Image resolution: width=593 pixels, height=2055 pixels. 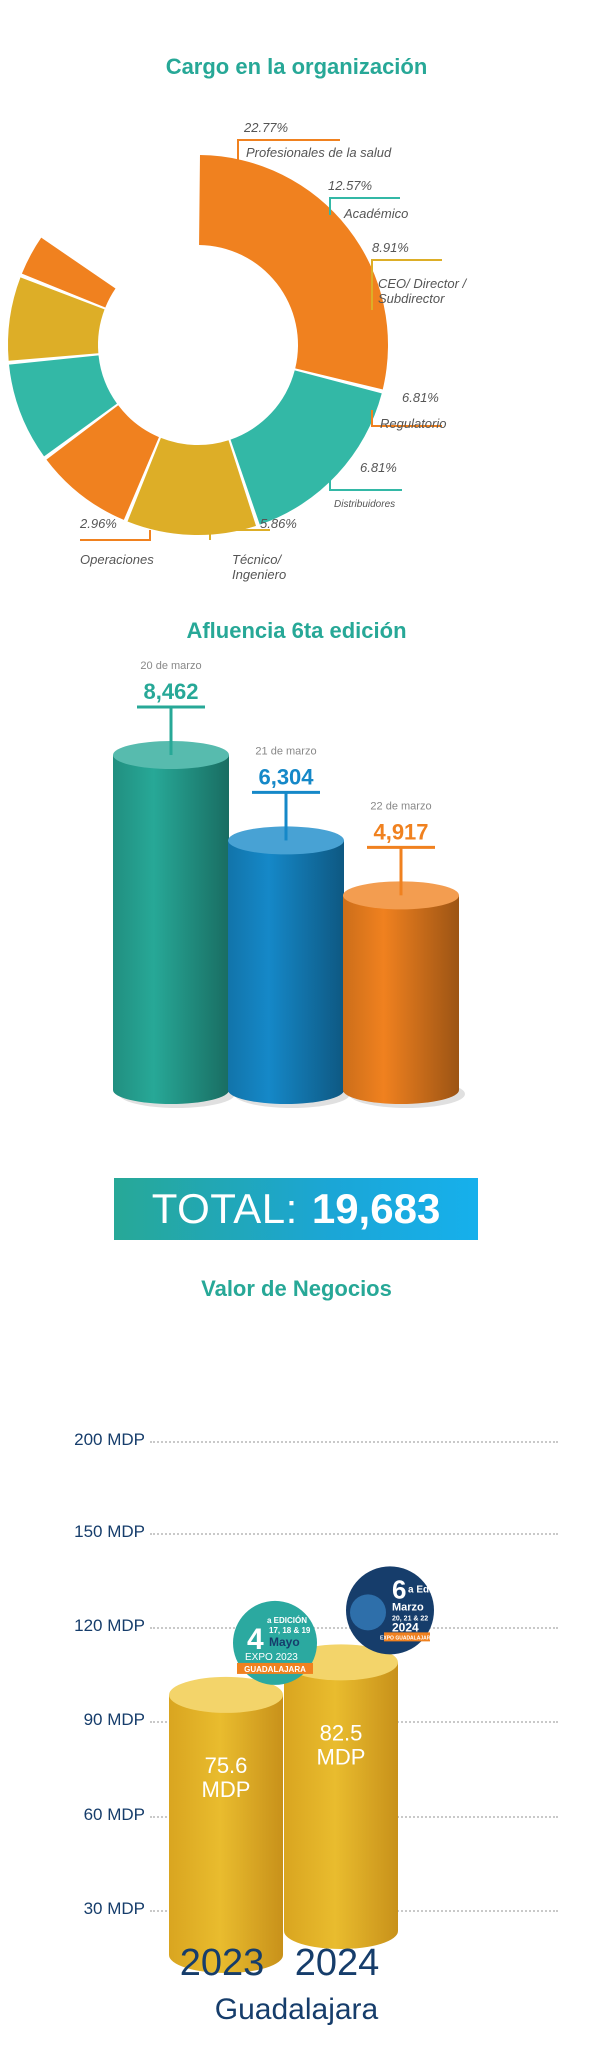 What do you see at coordinates (224, 1208) in the screenshot?
I see `total-label: TOTAL:` at bounding box center [224, 1208].